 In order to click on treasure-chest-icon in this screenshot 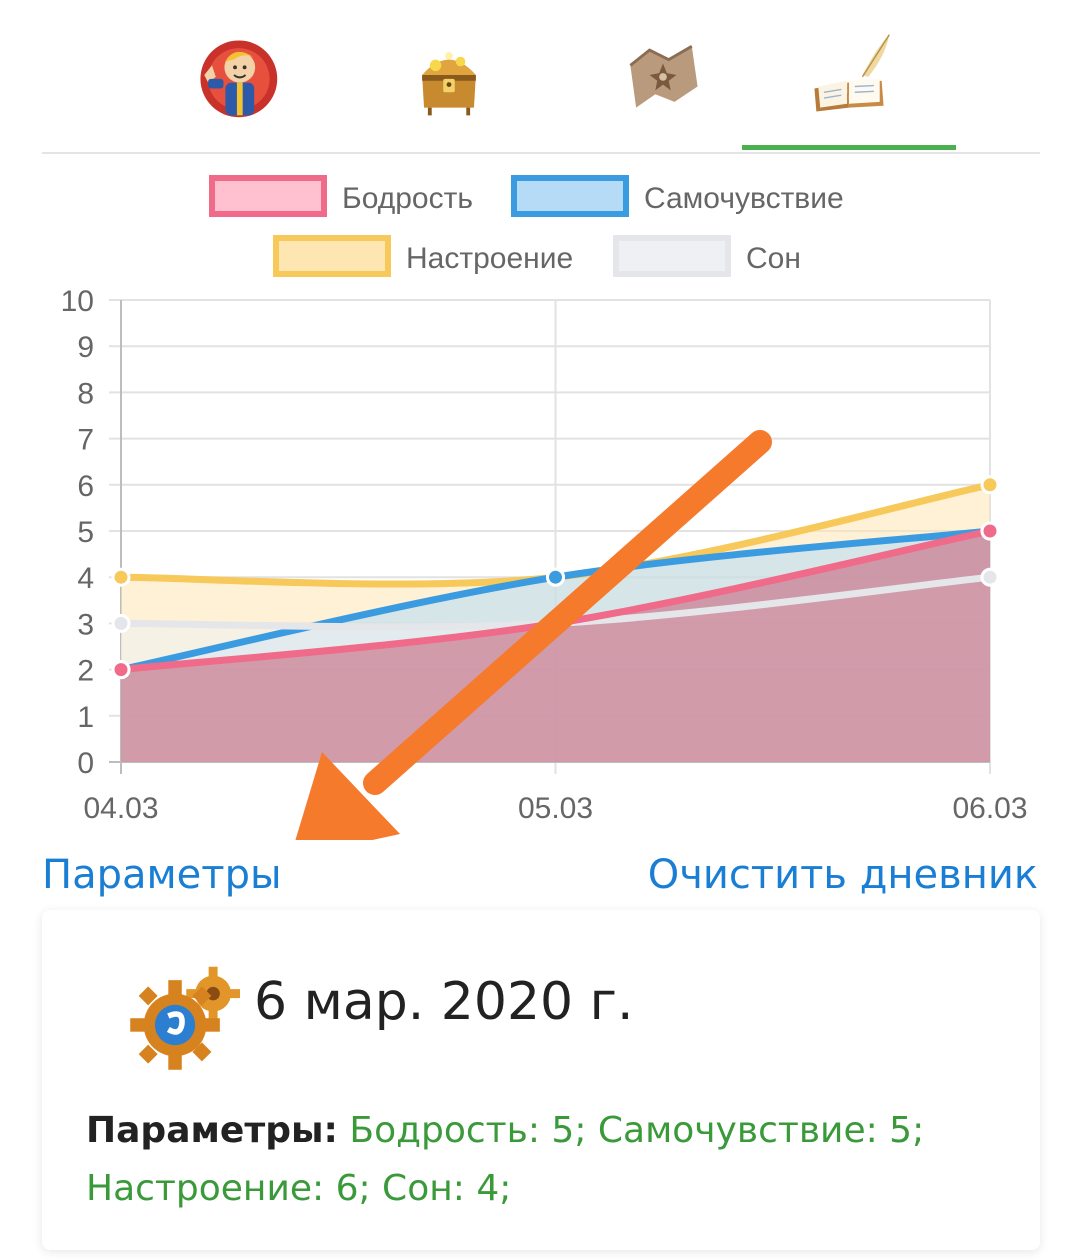, I will do `click(449, 83)`.